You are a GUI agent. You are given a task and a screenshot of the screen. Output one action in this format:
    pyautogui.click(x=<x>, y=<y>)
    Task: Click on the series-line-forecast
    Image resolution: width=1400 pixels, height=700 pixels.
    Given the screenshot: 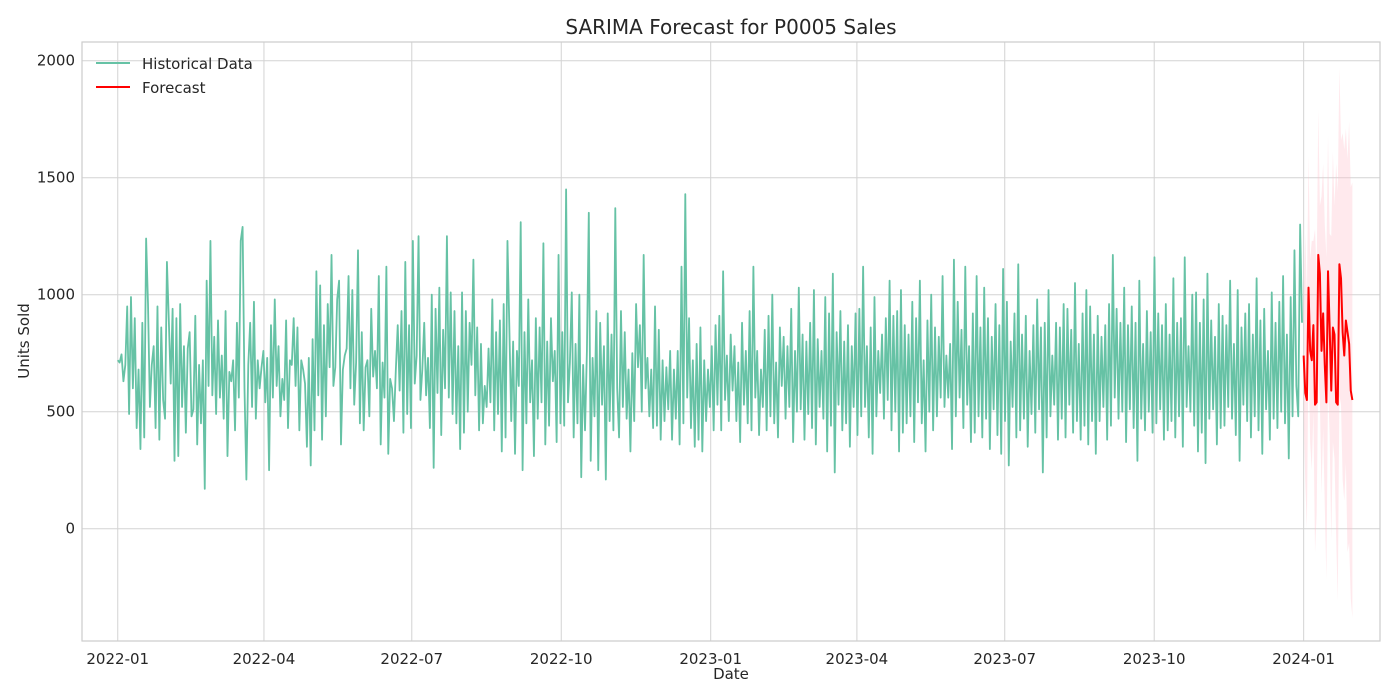 What is the action you would take?
    pyautogui.click(x=1328, y=329)
    